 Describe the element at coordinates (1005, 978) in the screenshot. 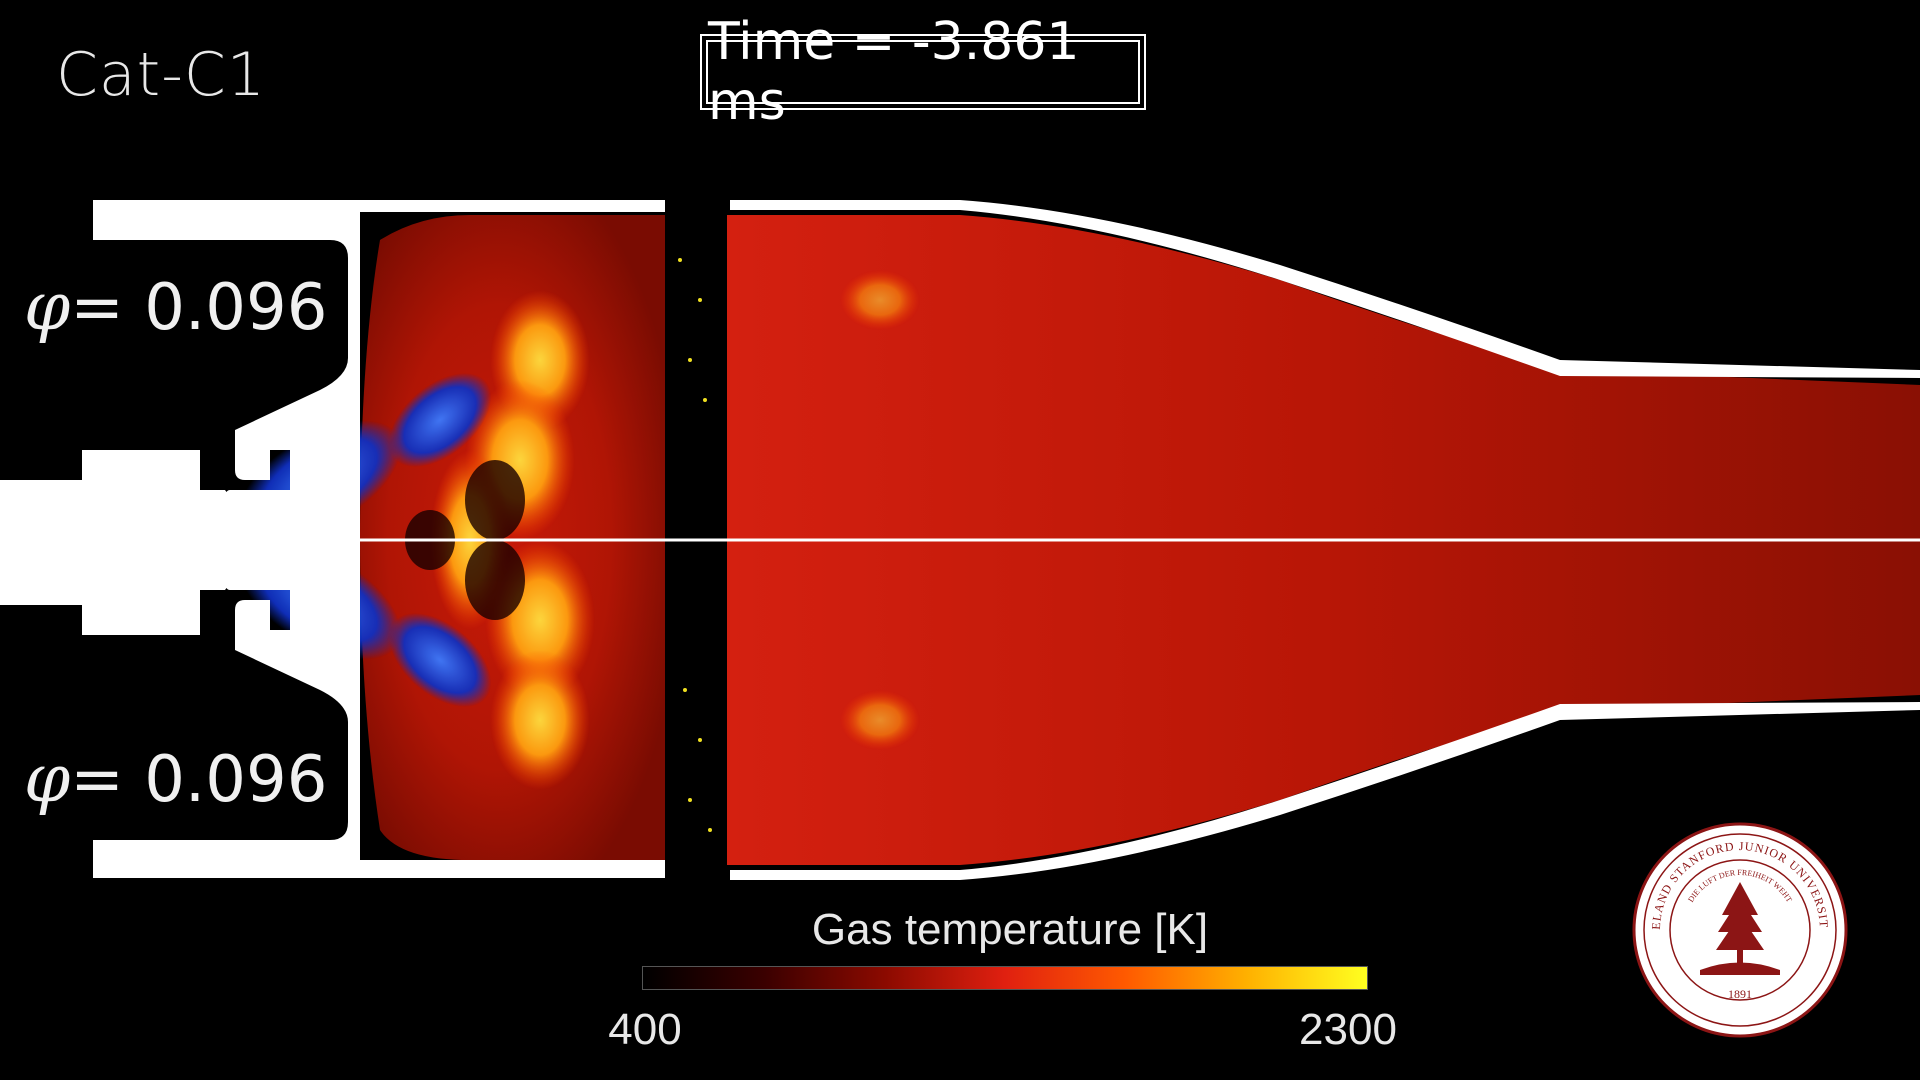

I see `colorbar` at that location.